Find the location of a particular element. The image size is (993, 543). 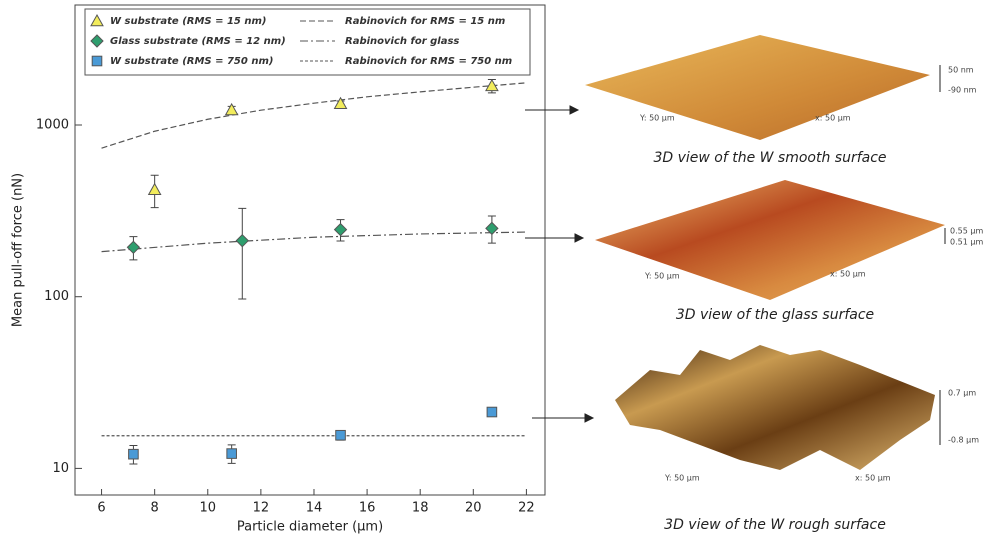

z-label: -90 nm is located at coordinates (962, 90).